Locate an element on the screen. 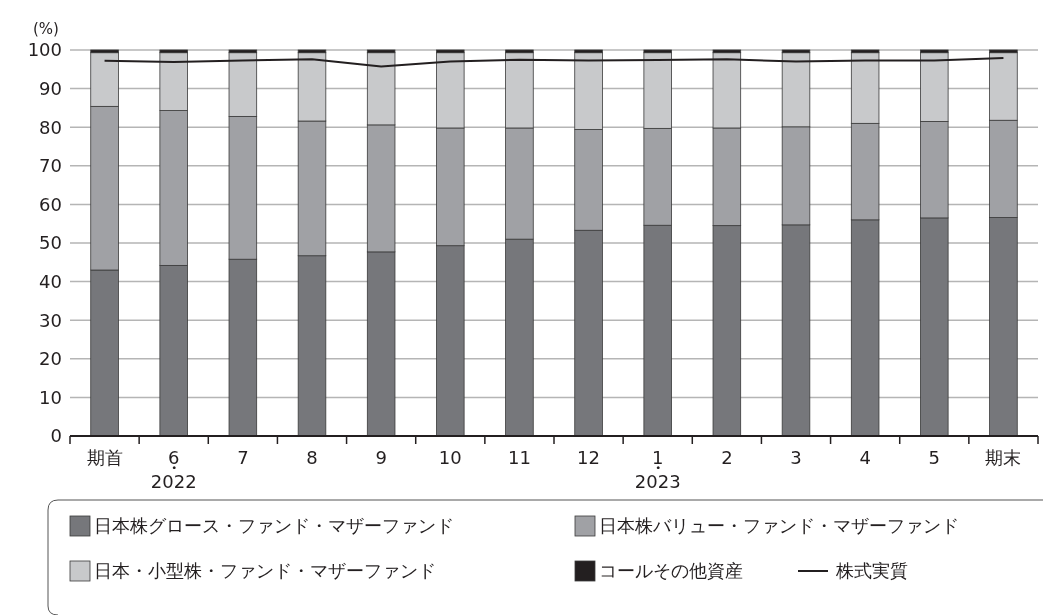 The width and height of the screenshot is (1043, 615). legend-label: 株式実質 is located at coordinates (871, 571).